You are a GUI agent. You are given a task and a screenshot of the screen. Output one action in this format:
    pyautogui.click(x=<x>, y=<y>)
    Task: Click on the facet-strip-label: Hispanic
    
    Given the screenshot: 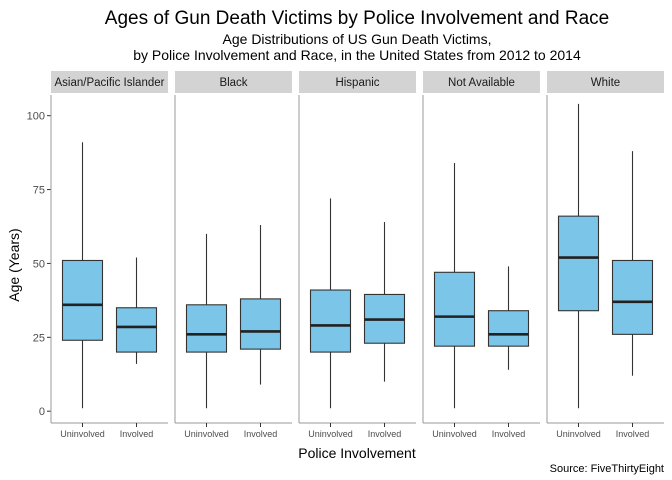 What is the action you would take?
    pyautogui.click(x=357, y=83)
    